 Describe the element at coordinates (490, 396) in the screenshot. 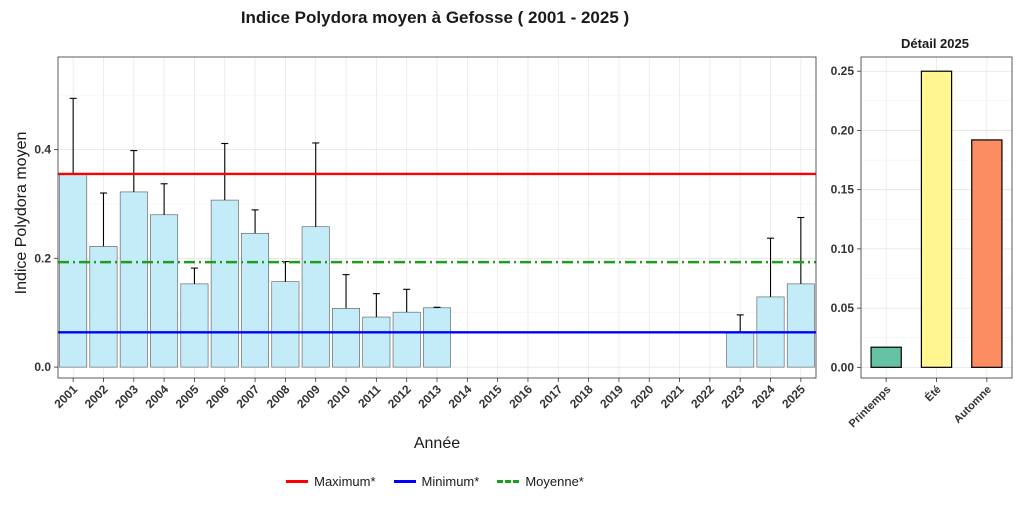

I see `x-tick-label-2015: 2015` at that location.